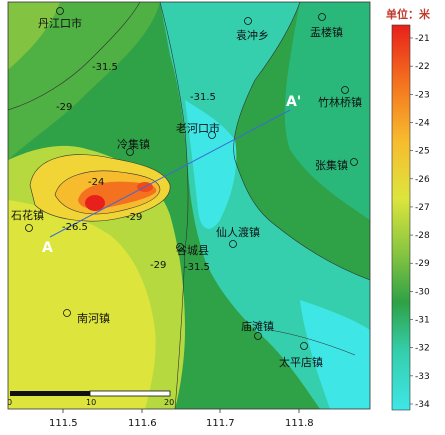 The width and height of the screenshot is (445, 435). I want to click on city-marker-nanhe: 南河镇, so click(86, 317).